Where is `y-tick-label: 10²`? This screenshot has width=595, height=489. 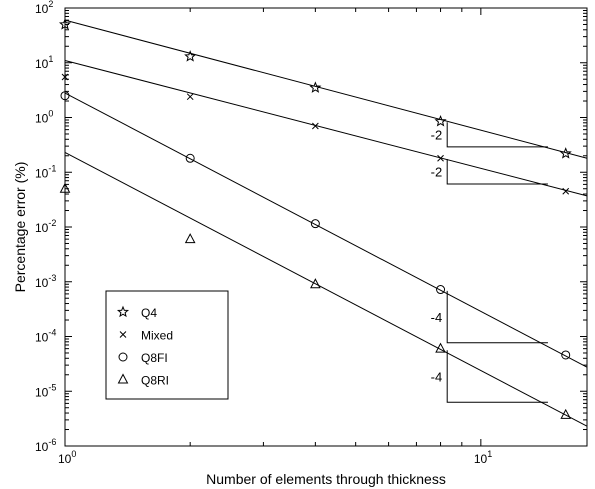
y-tick-label: 10² is located at coordinates (44, 8).